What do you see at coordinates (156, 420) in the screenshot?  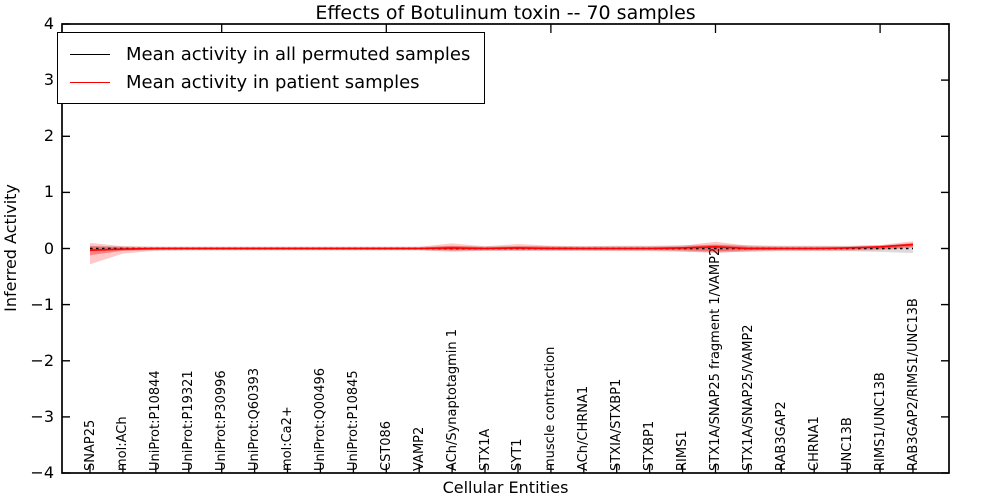 I see `x-tick-label: UniProt:P10844` at bounding box center [156, 420].